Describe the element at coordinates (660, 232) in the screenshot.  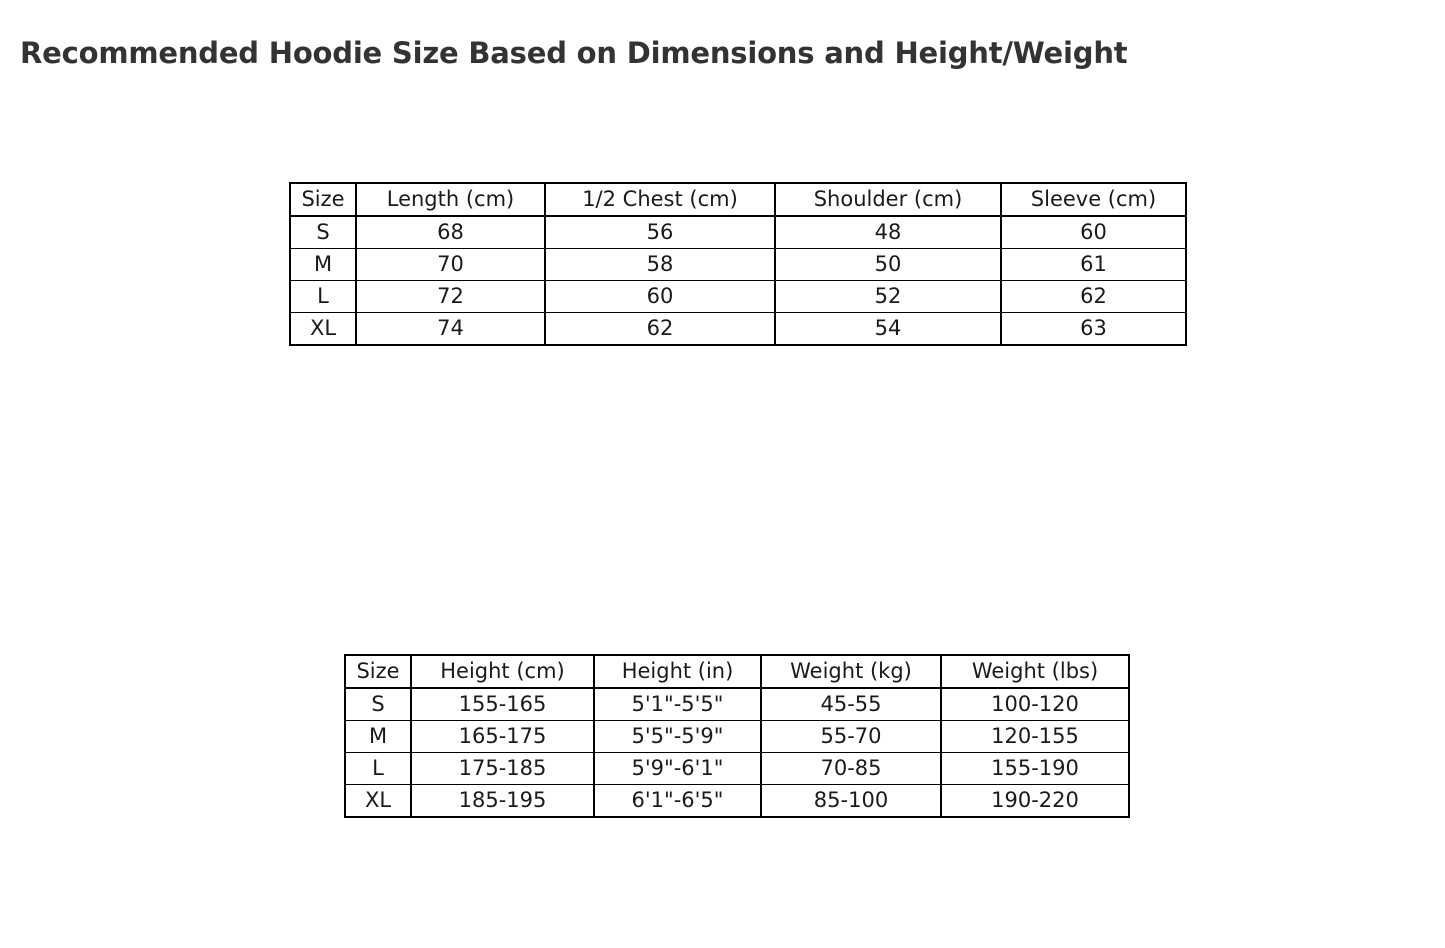
I see `cell-half-chest: 56` at that location.